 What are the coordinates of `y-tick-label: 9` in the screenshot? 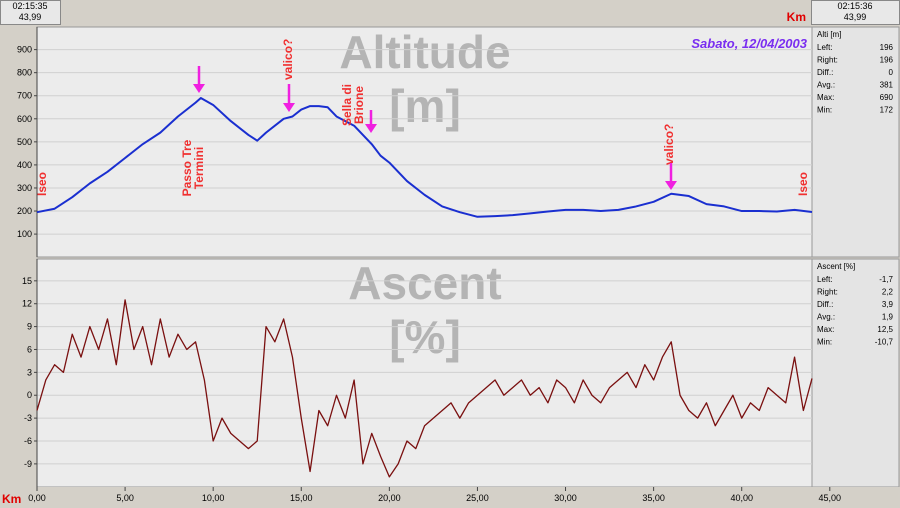 It's located at (29, 327).